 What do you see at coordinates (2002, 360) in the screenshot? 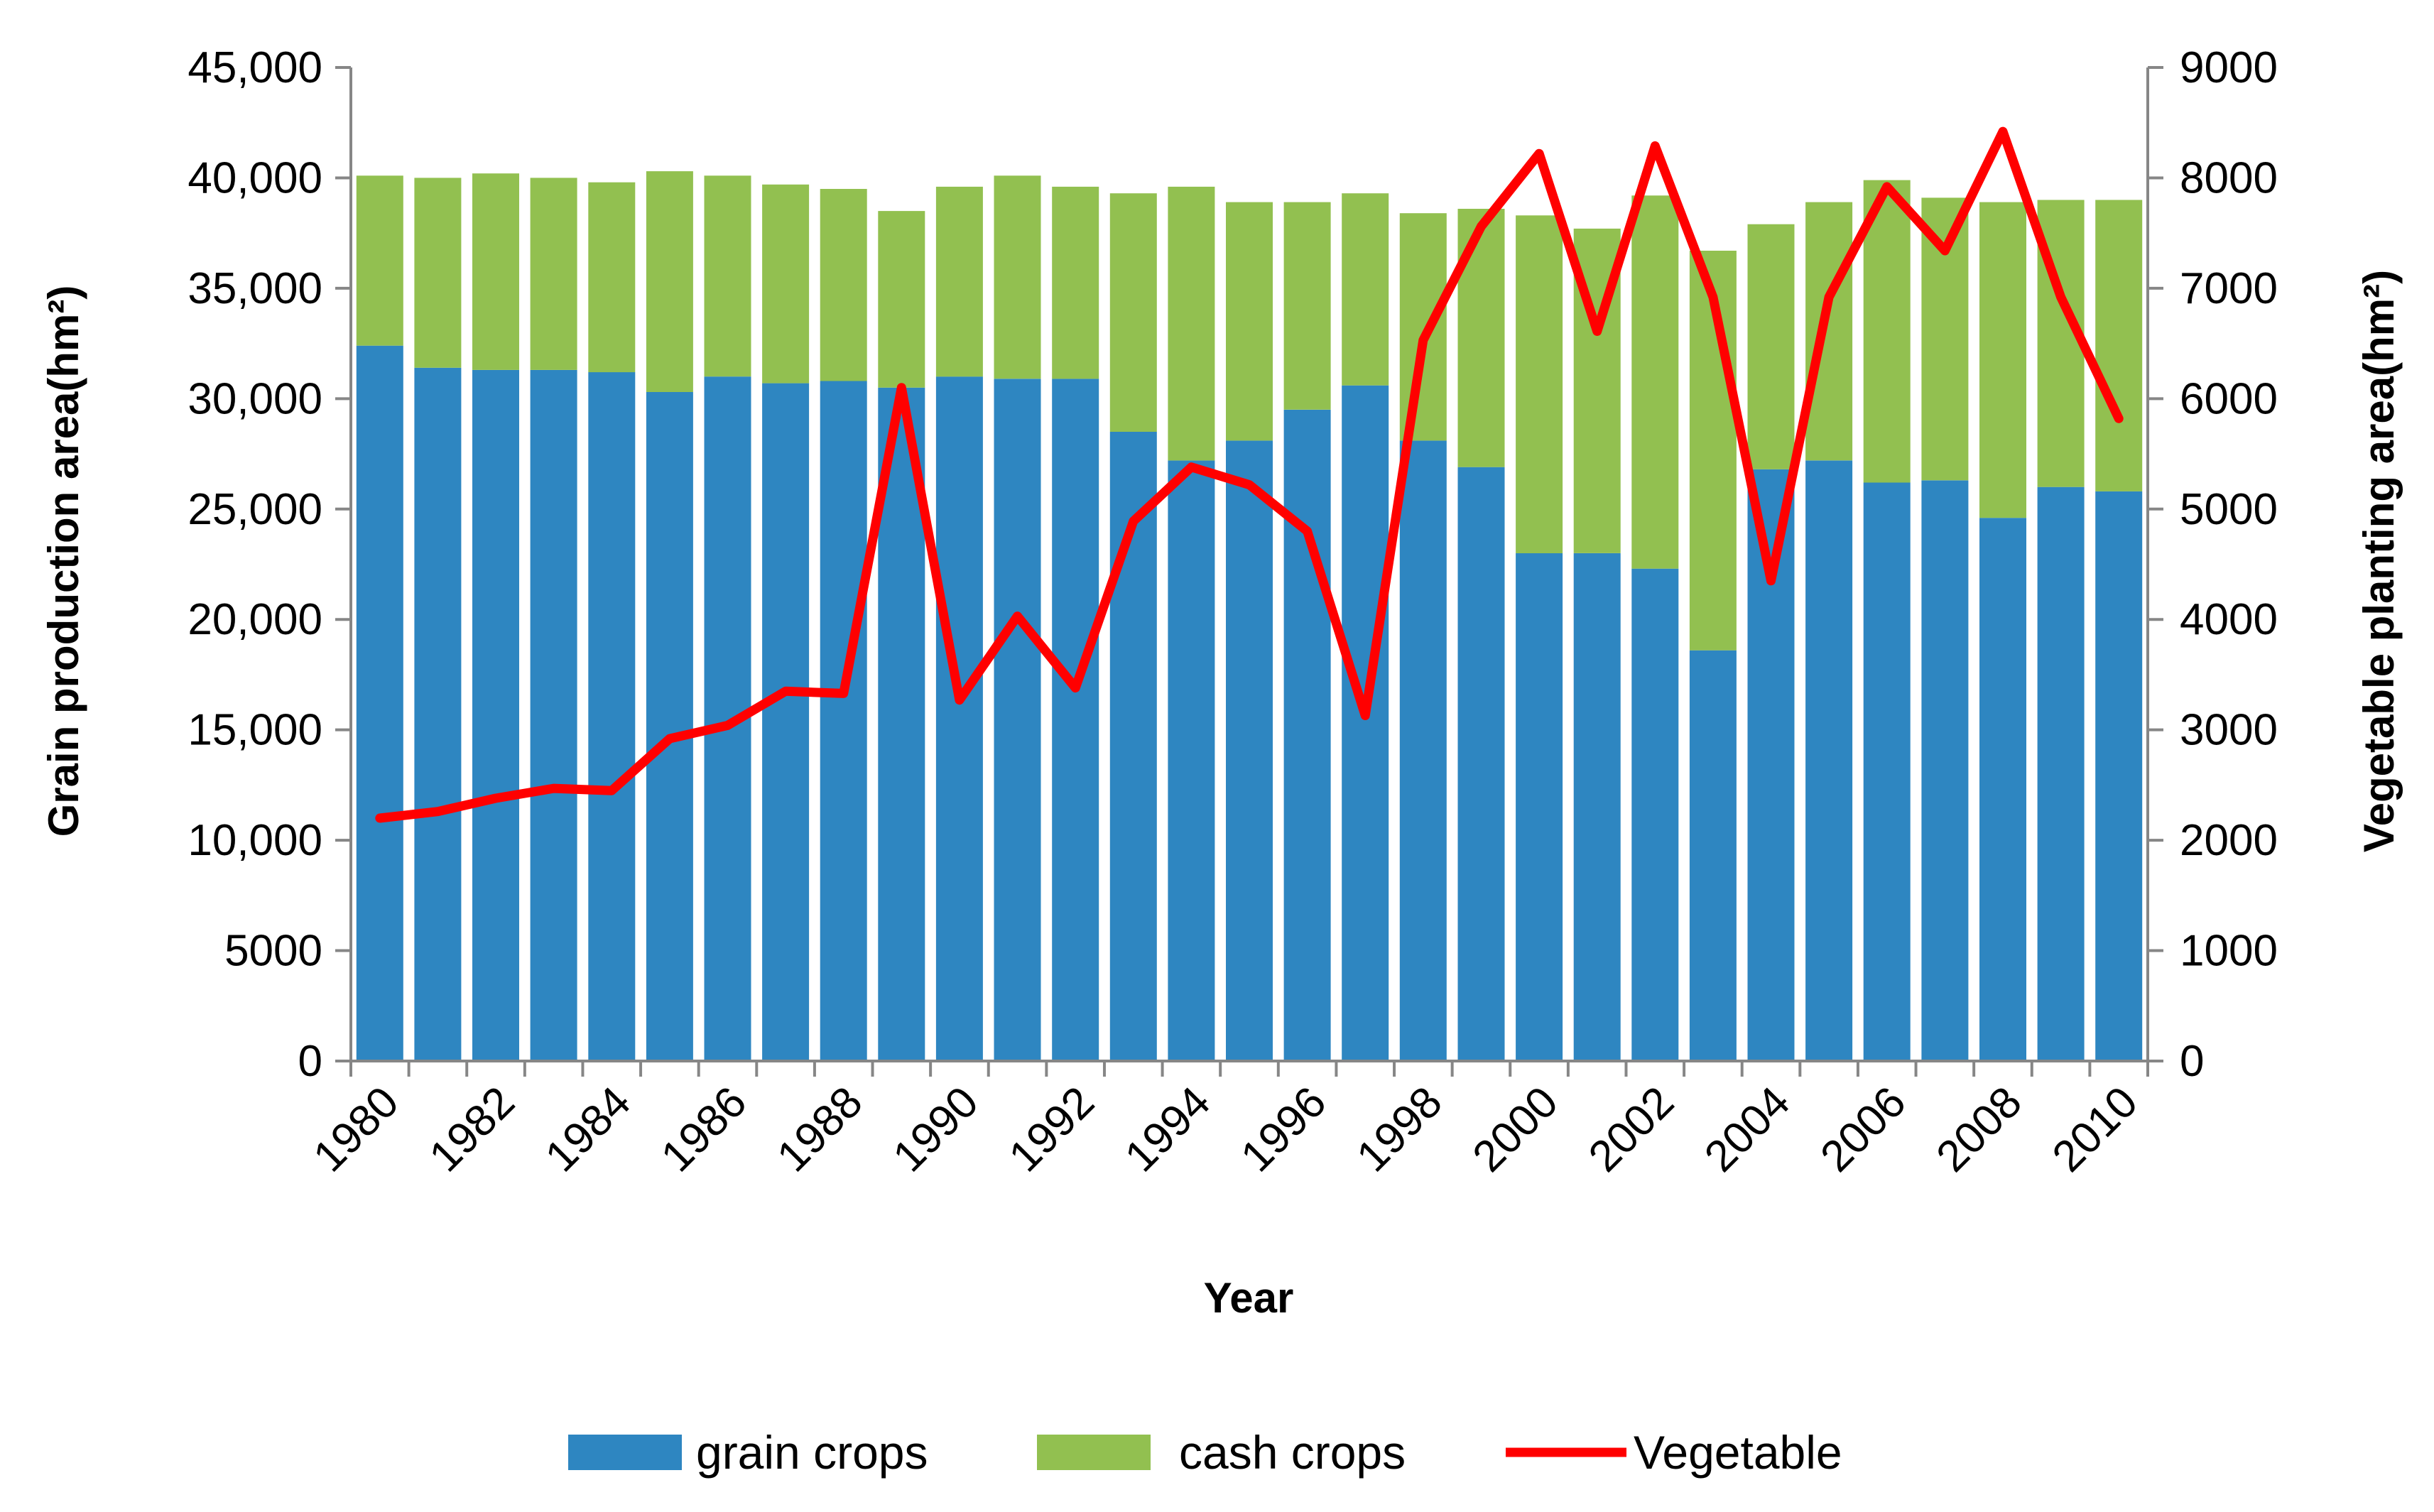
I see `bar-cash-crops-2008` at bounding box center [2002, 360].